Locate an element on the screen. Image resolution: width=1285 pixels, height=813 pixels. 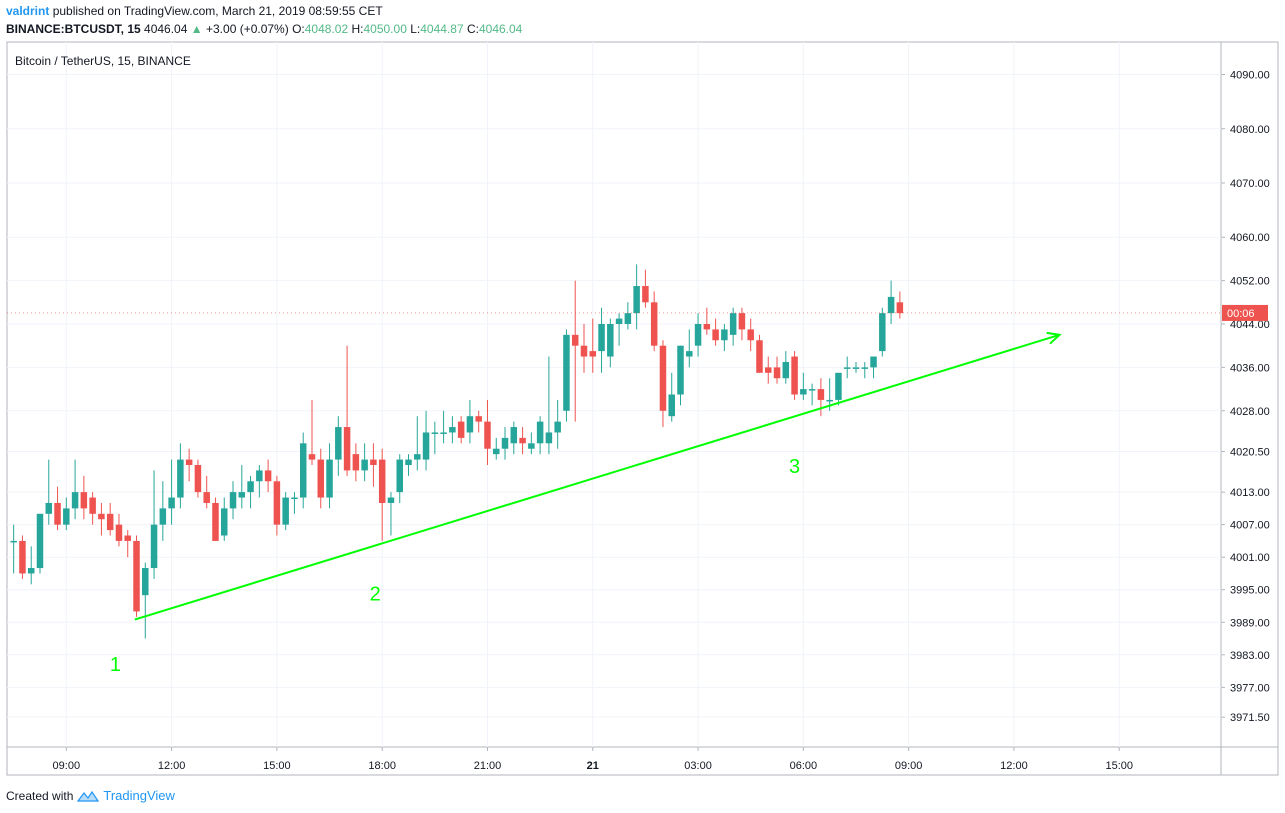
tradingview-brand: TradingView is located at coordinates (139, 795).